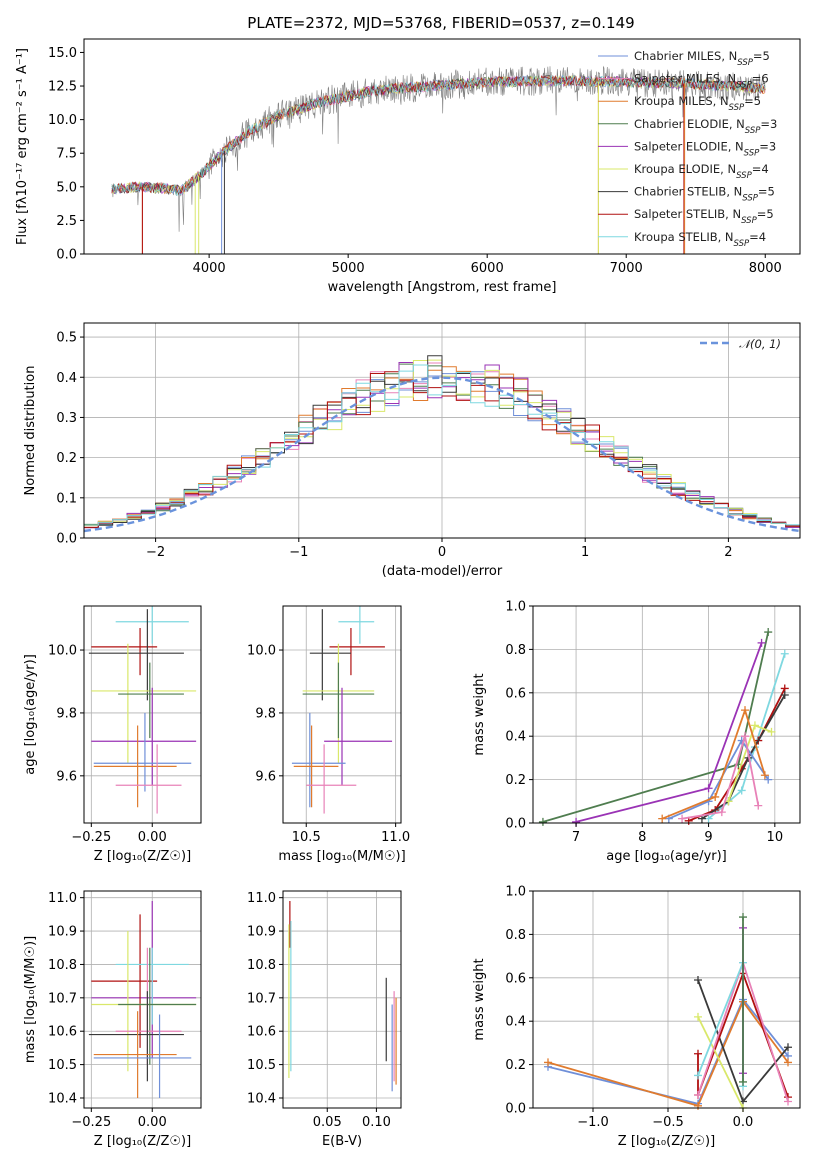 Image resolution: width=819 pixels, height=1170 pixels. I want to click on x-tick-label: 7, so click(576, 837).